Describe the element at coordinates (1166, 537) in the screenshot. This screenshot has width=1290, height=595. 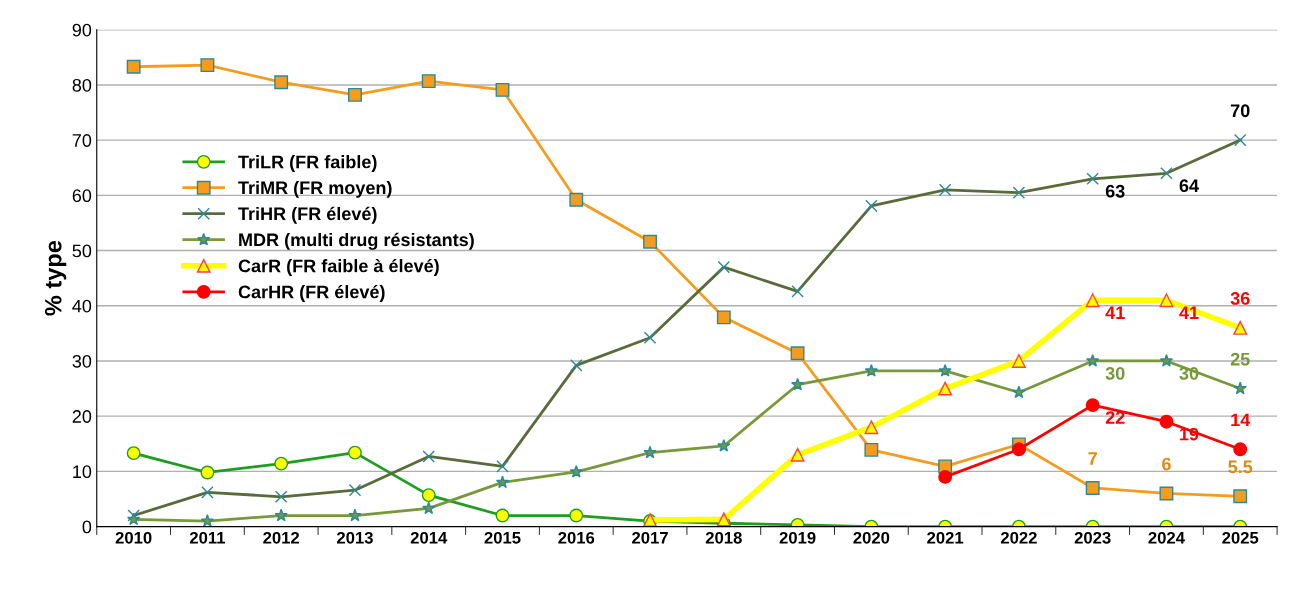
I see `x-tick-label: 2024` at that location.